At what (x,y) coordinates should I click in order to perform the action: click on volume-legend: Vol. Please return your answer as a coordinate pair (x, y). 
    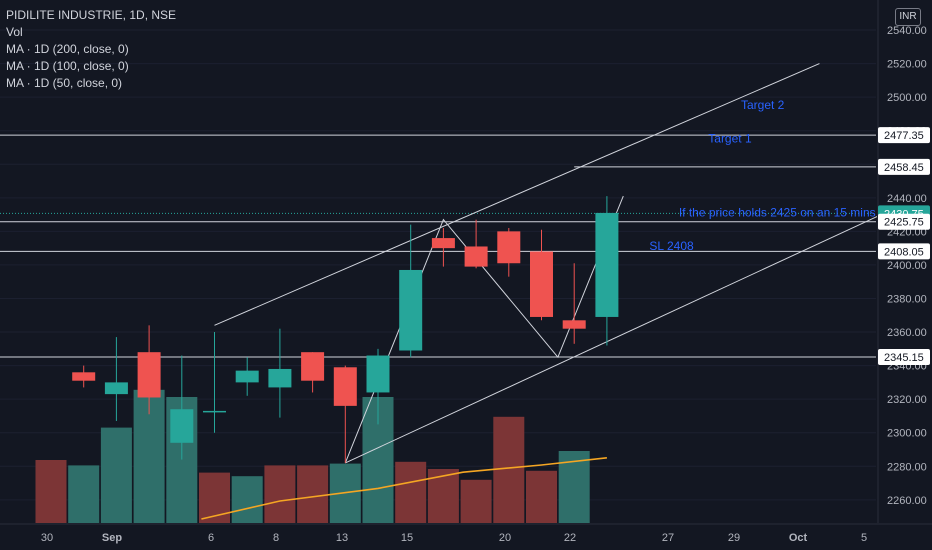
    Looking at the image, I should click on (14, 32).